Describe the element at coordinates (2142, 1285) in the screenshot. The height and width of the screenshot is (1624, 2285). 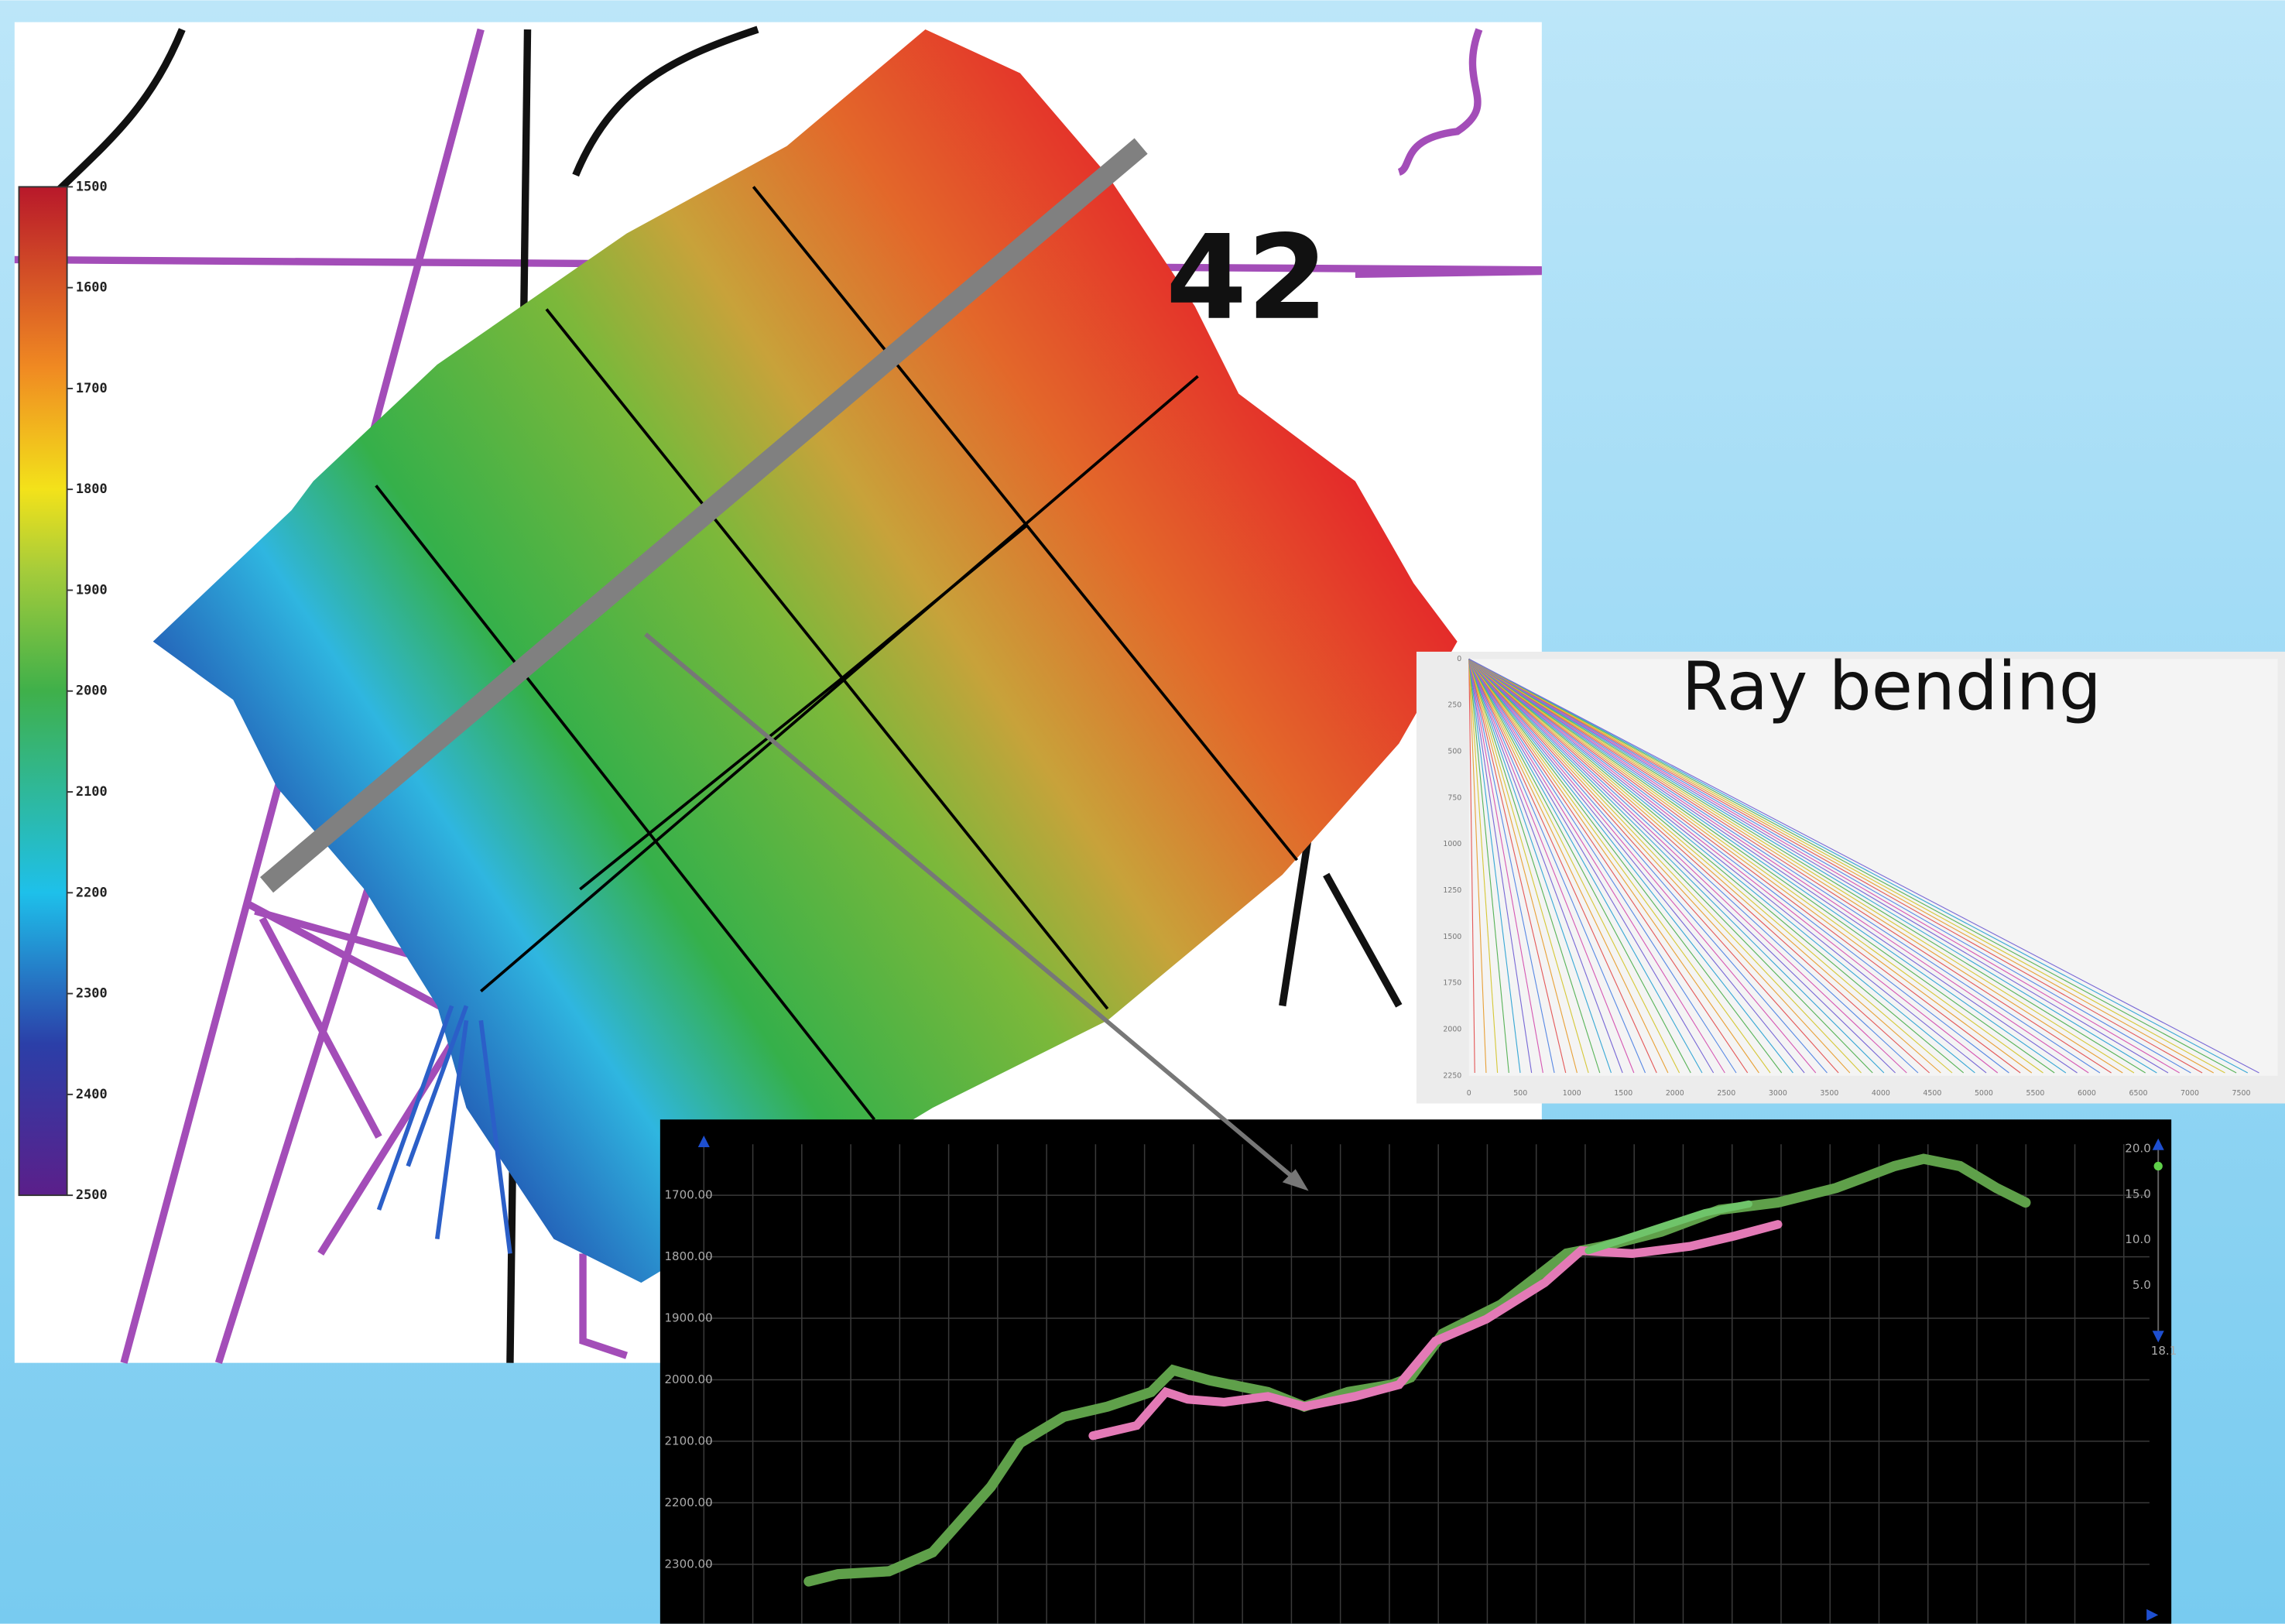
I see `right-label: 5.0` at that location.